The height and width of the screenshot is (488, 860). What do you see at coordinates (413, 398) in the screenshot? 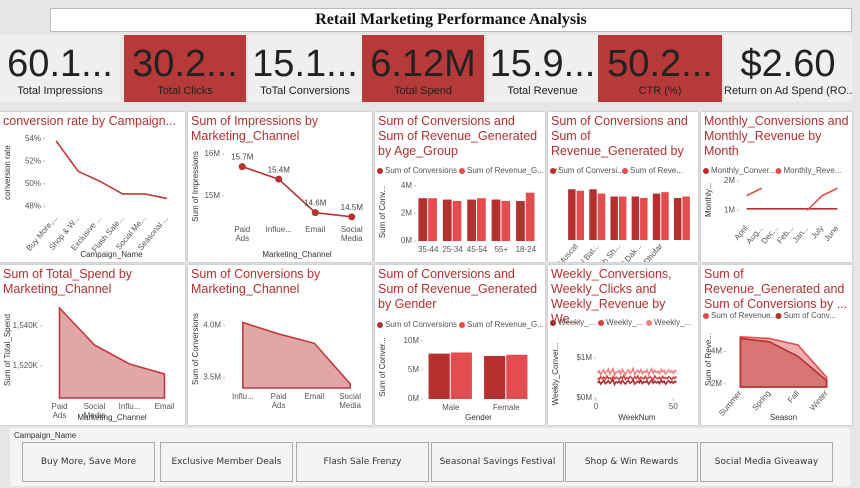
I see `y-tick-label: 0M` at bounding box center [413, 398].